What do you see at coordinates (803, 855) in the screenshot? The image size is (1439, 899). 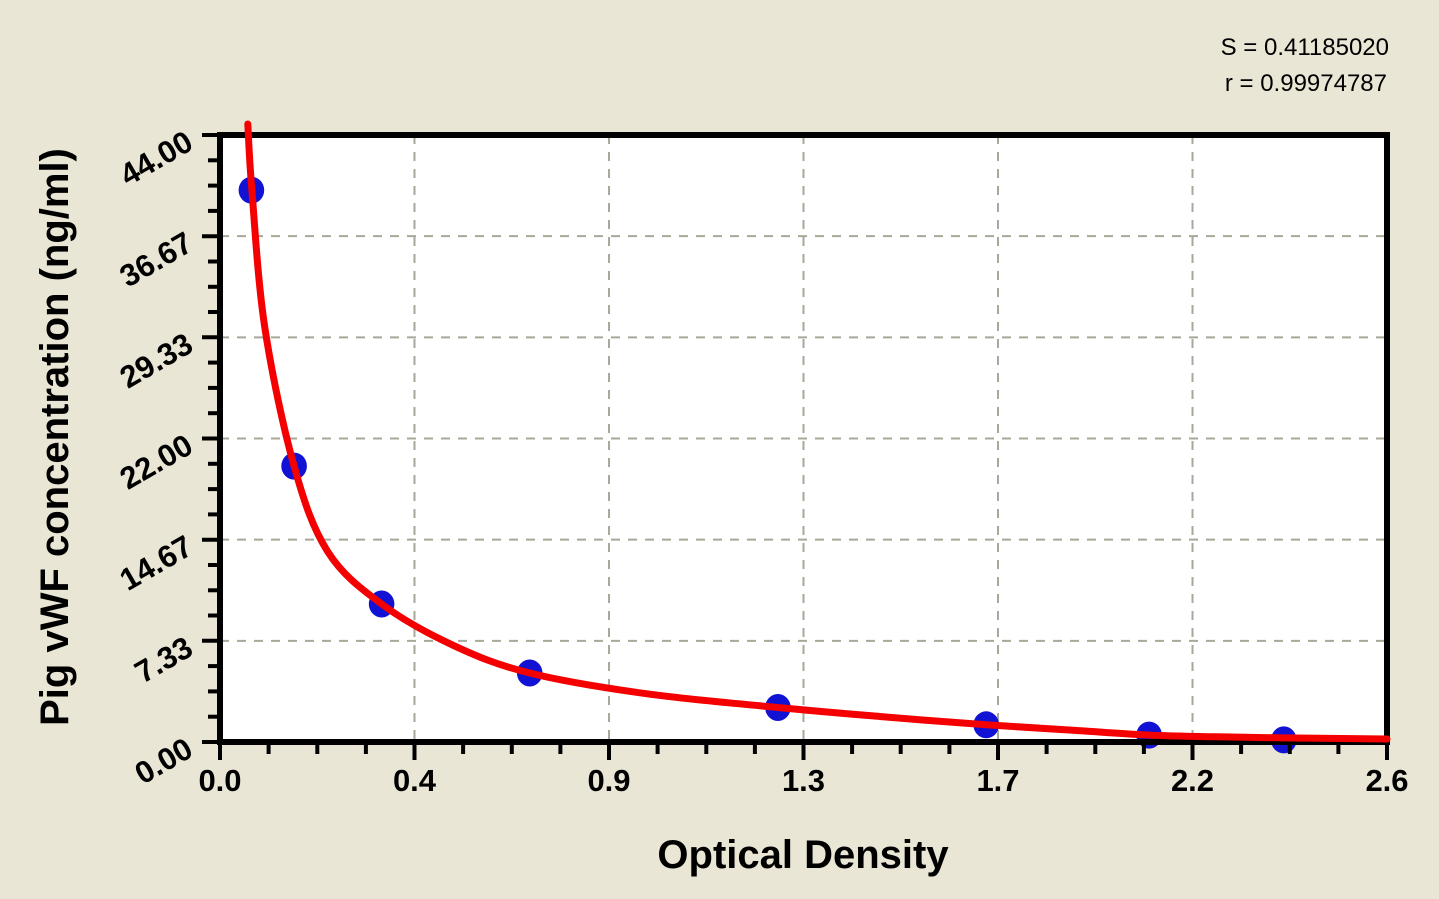 I see `x-axis-title: Optical Density` at bounding box center [803, 855].